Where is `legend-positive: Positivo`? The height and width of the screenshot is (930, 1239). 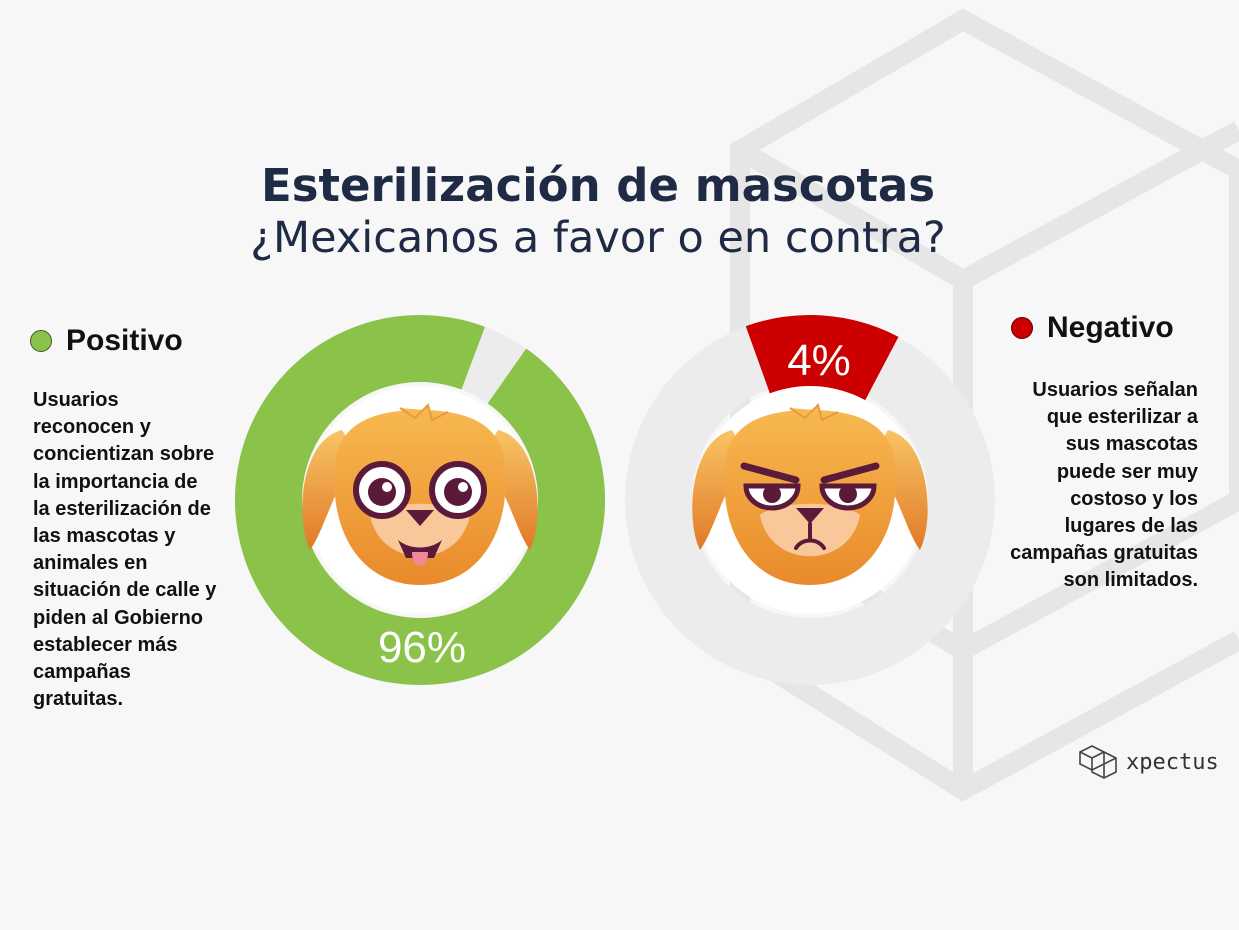 legend-positive: Positivo is located at coordinates (106, 341).